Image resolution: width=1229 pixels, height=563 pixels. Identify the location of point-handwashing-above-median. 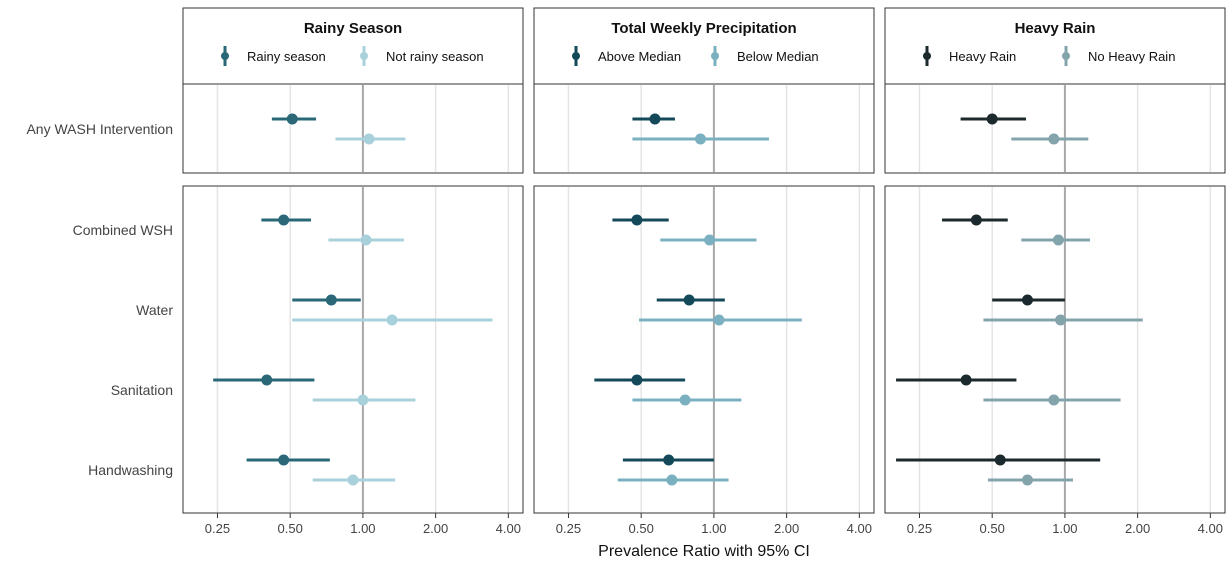
(669, 460).